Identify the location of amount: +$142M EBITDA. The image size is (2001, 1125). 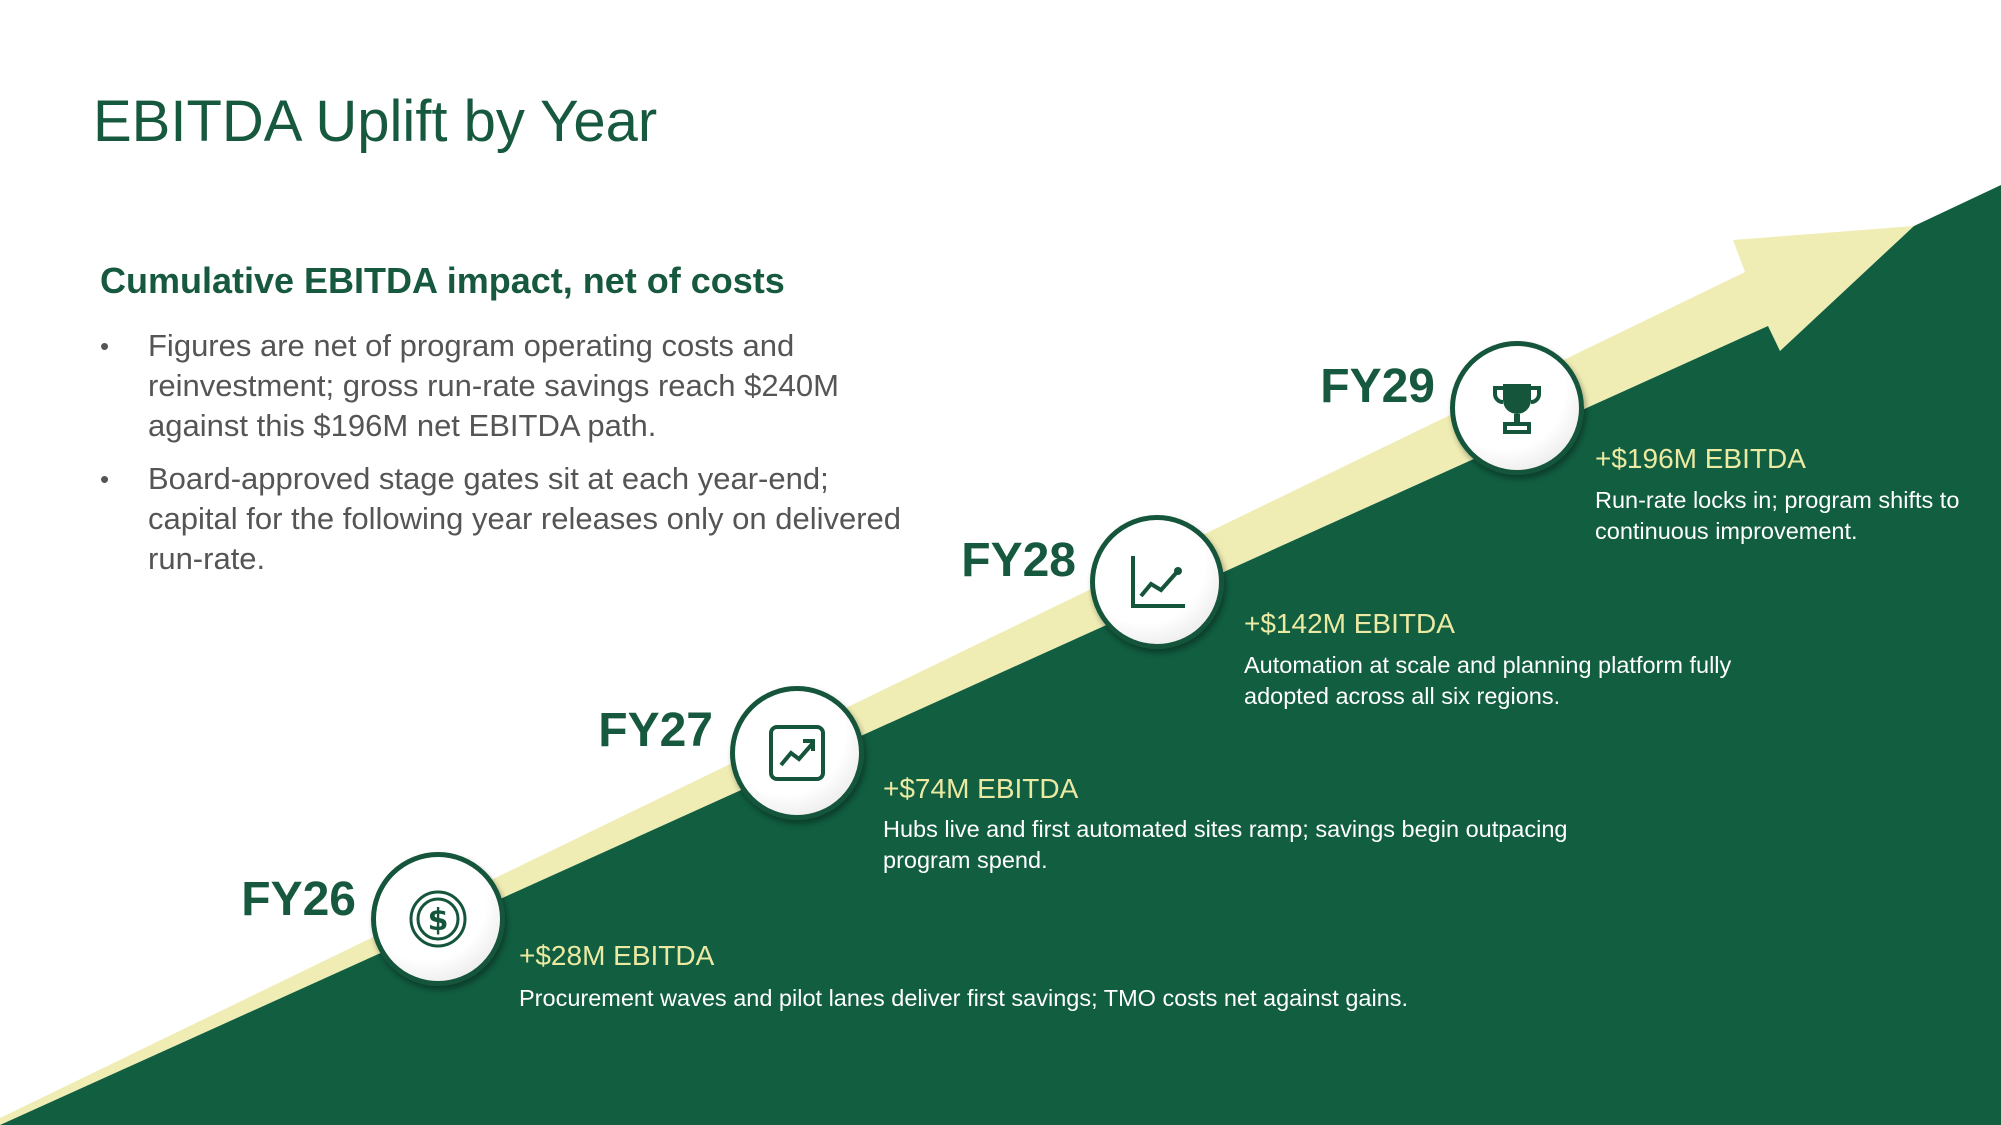
(1349, 623).